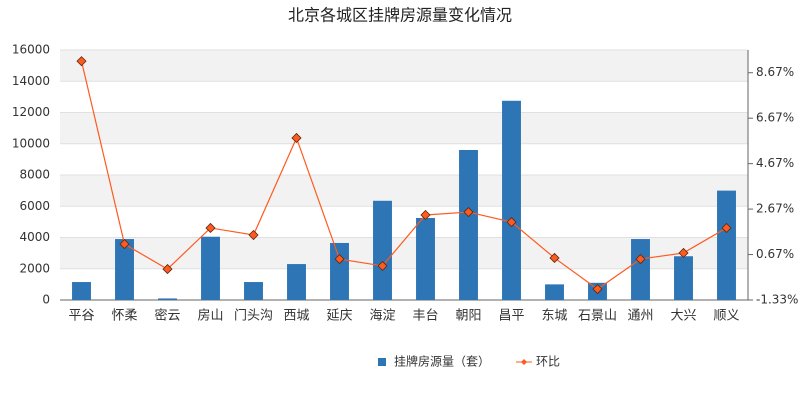  I want to click on x-tick-label: 门头沟, so click(253, 316).